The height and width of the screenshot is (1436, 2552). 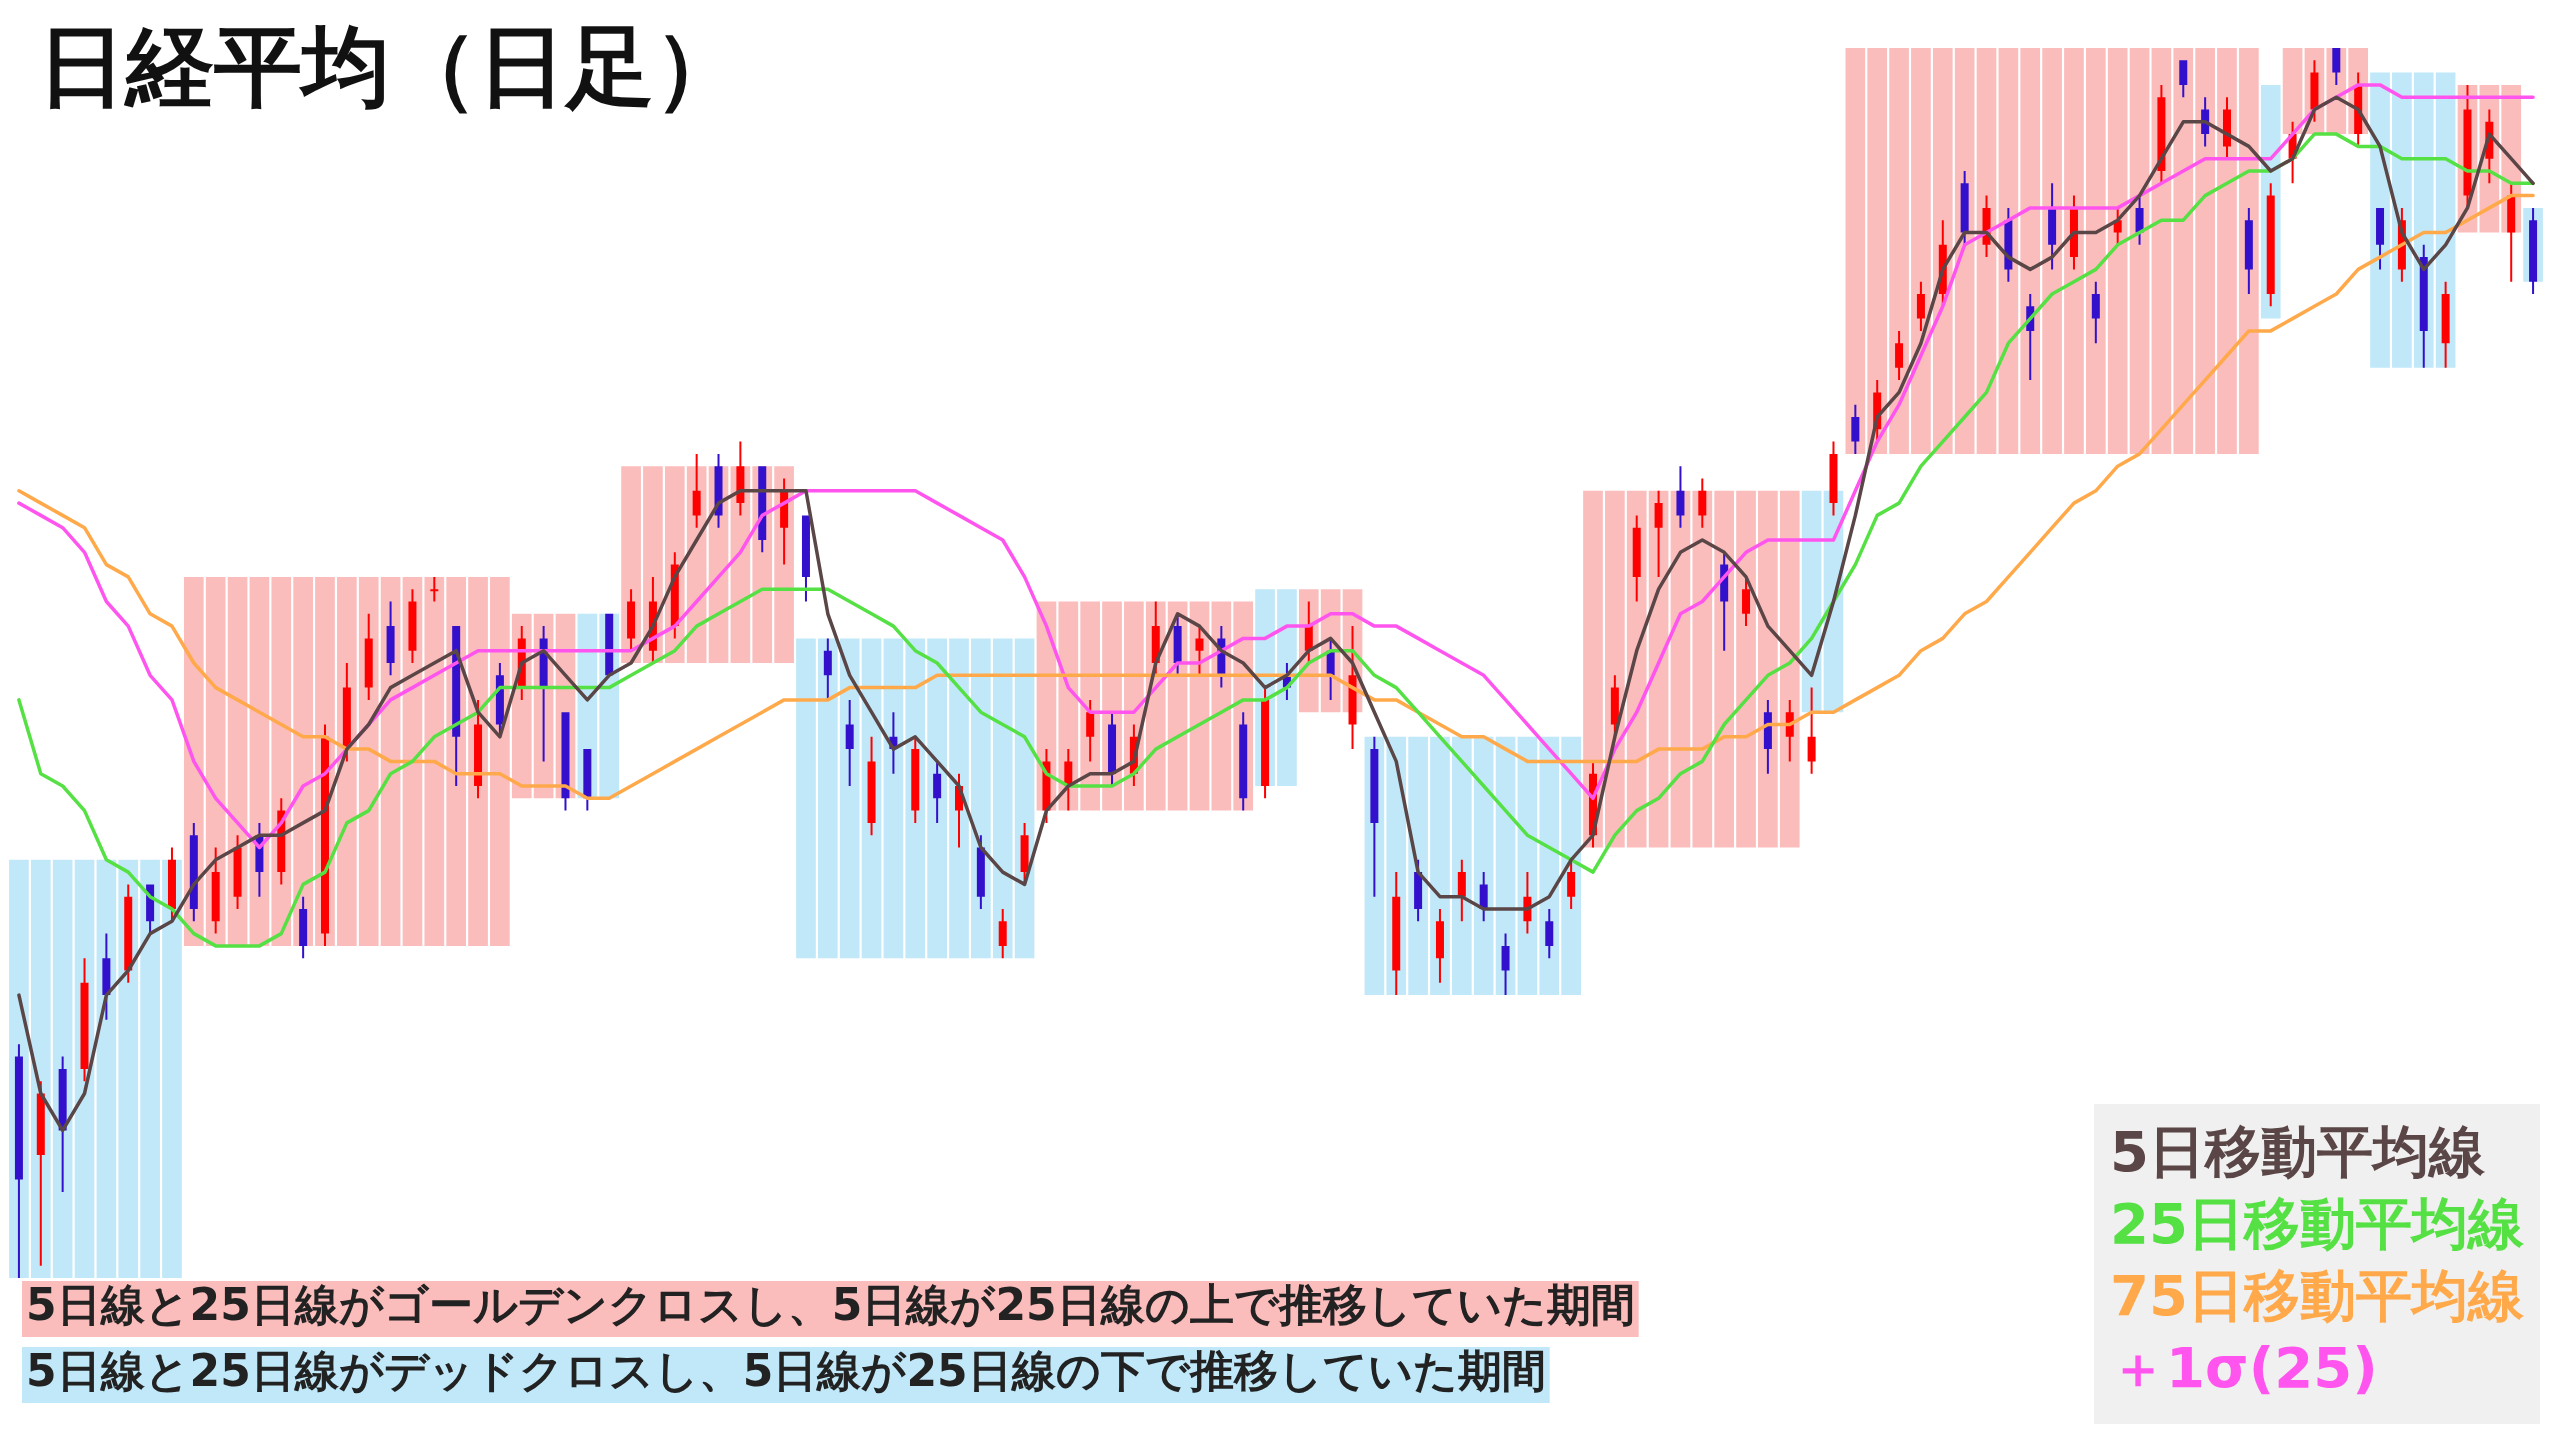 What do you see at coordinates (786, 1371) in the screenshot?
I see `series-label: 5日線と25日線がデッドクロスし、5日線が25日線の下で推移していた期間` at bounding box center [786, 1371].